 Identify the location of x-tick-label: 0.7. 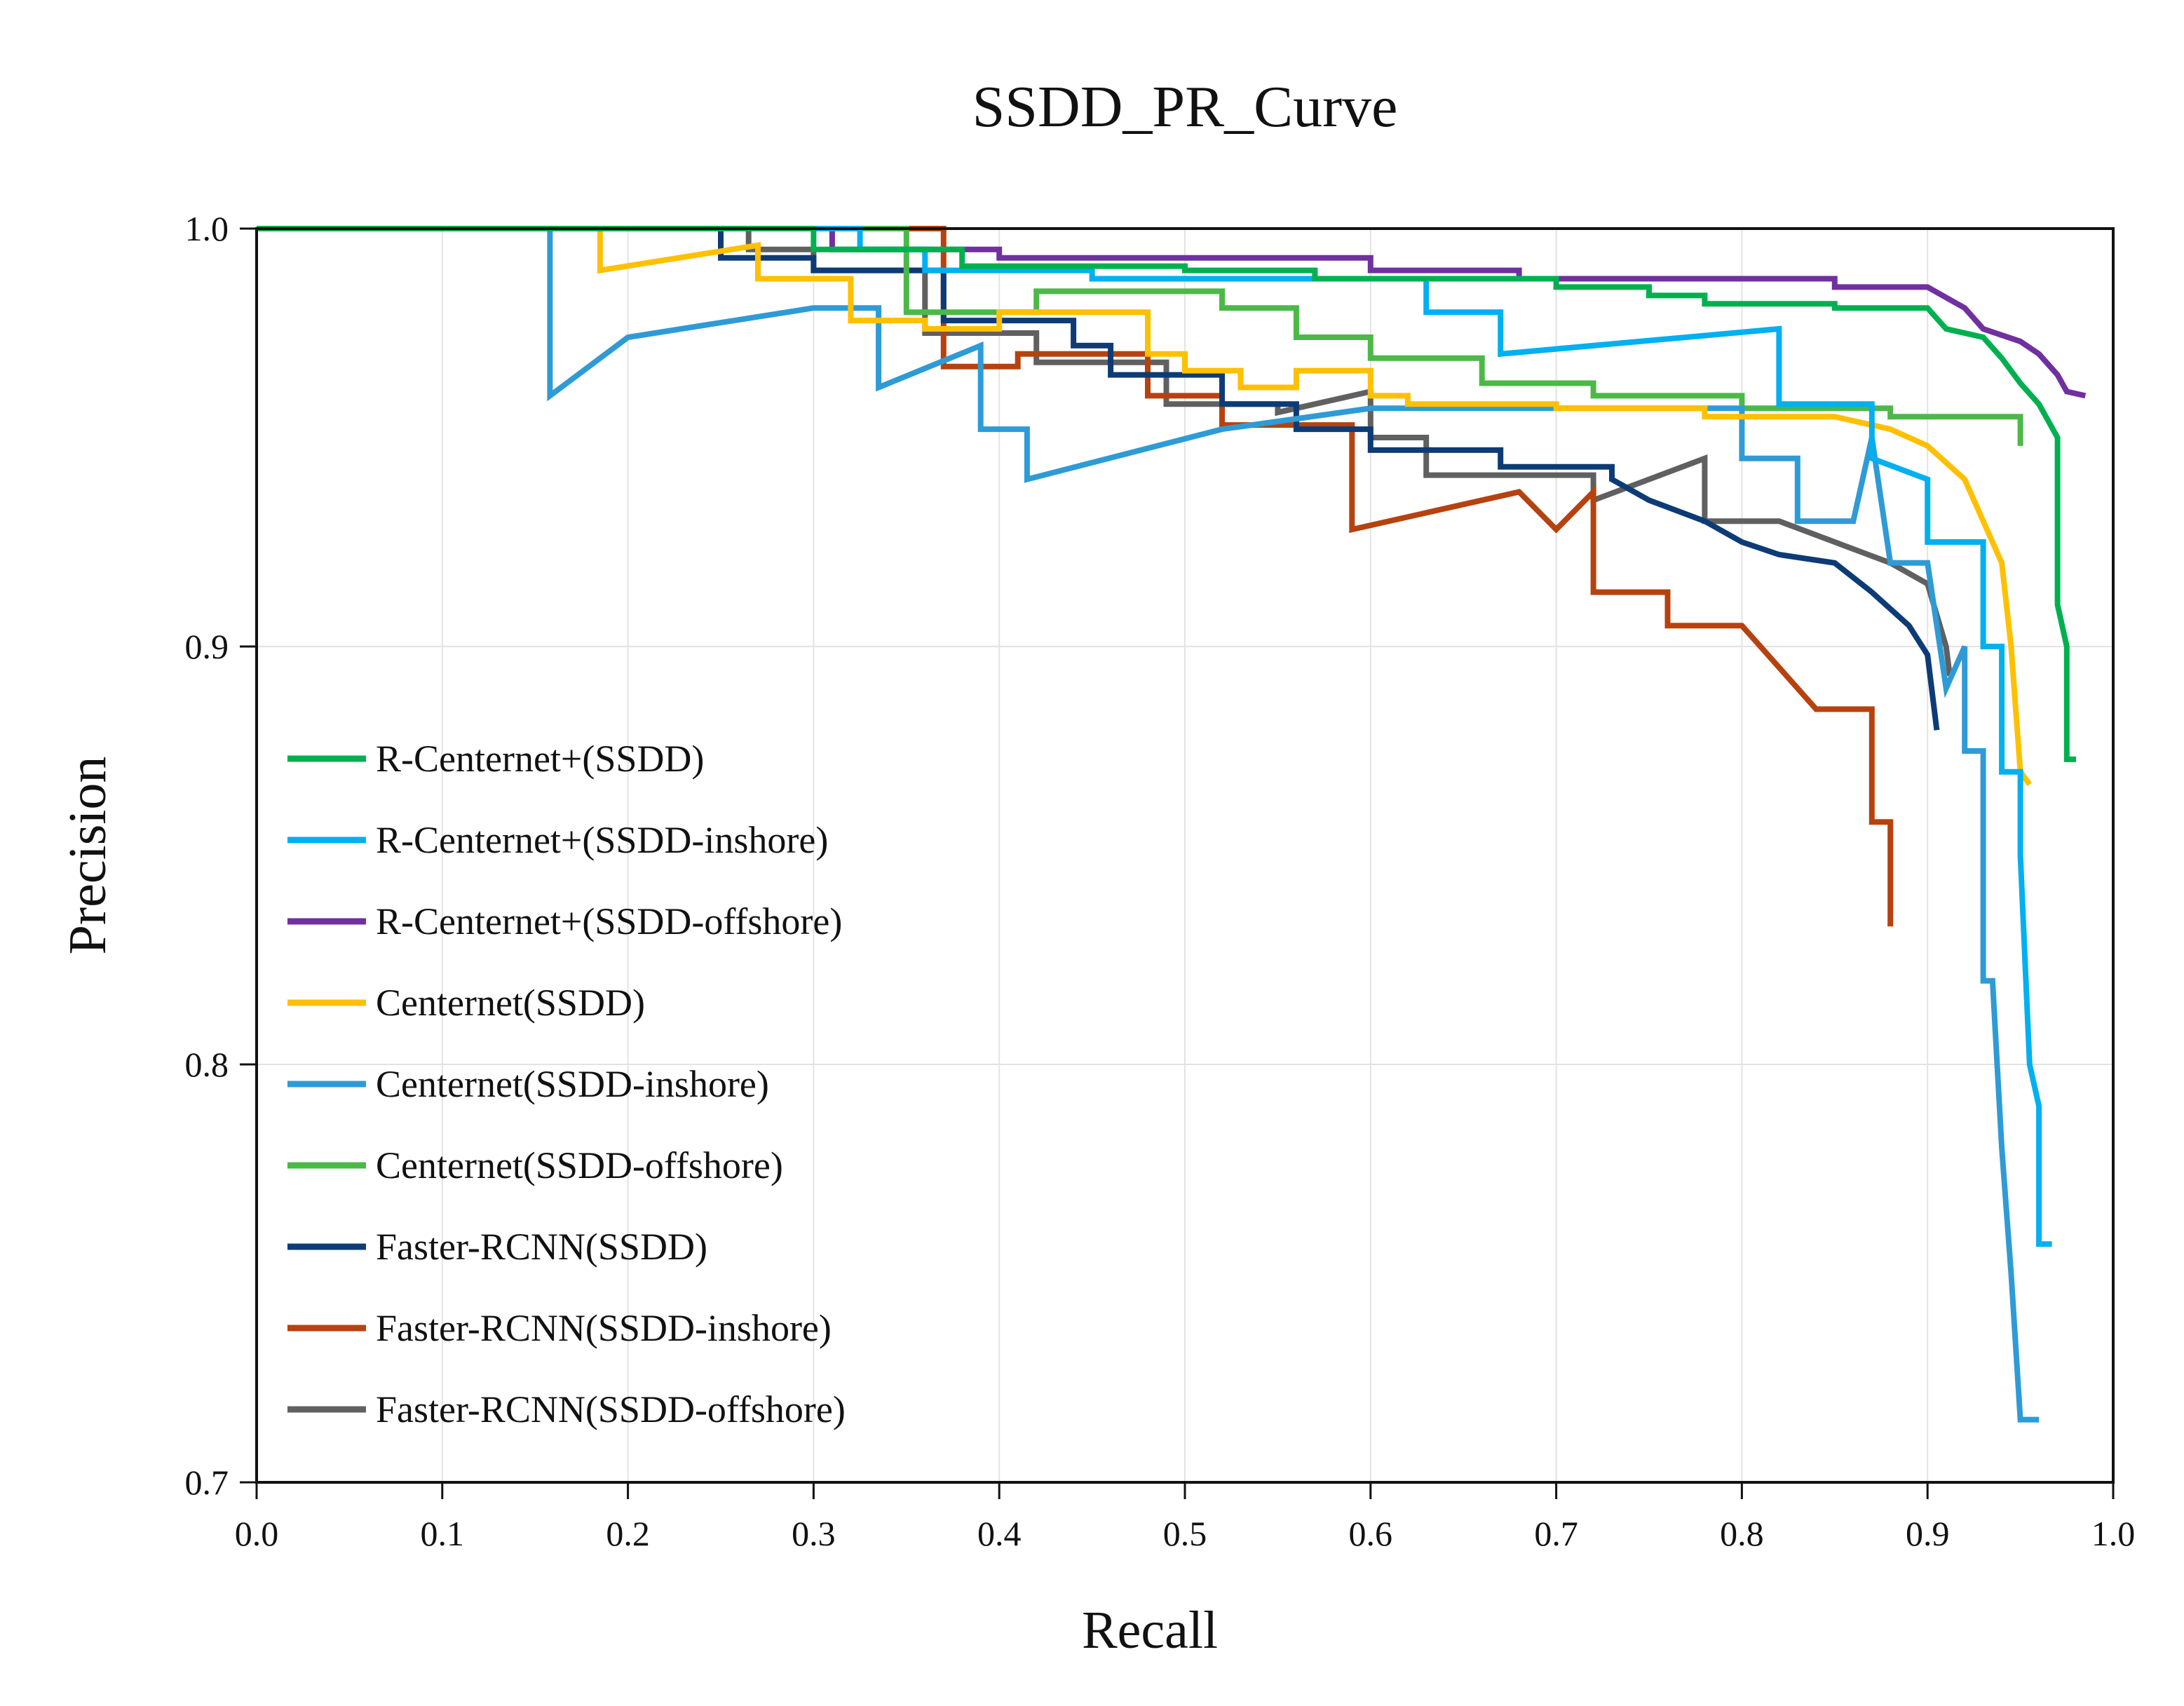
(1556, 1533).